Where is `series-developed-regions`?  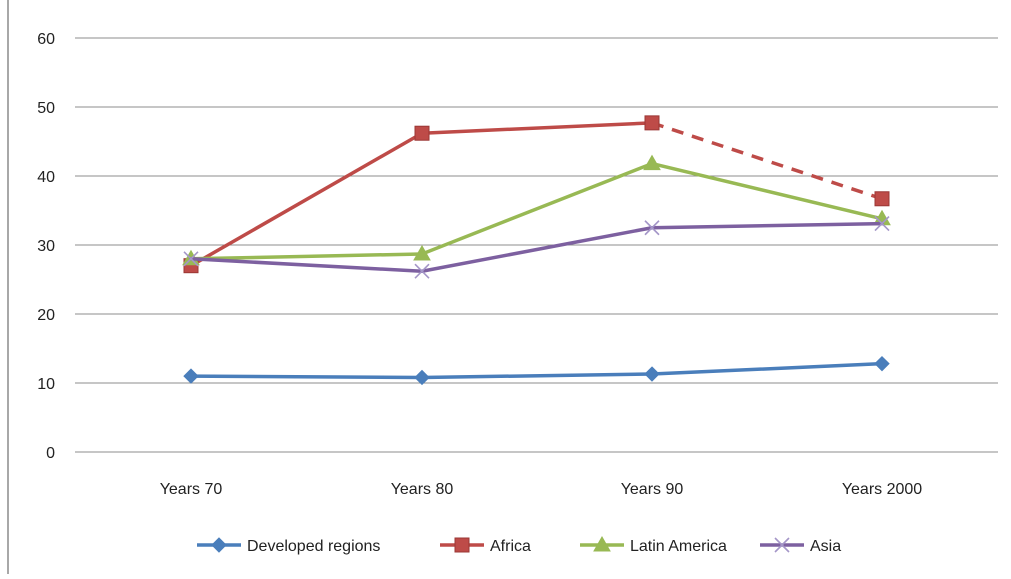
series-developed-regions is located at coordinates (536, 370).